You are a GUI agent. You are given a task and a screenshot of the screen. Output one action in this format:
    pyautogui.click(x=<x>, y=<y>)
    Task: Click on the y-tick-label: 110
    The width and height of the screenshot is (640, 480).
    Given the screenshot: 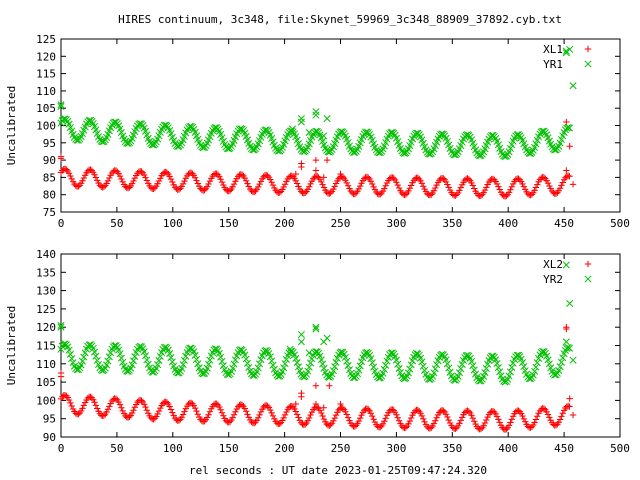 What is the action you would take?
    pyautogui.click(x=46, y=364)
    